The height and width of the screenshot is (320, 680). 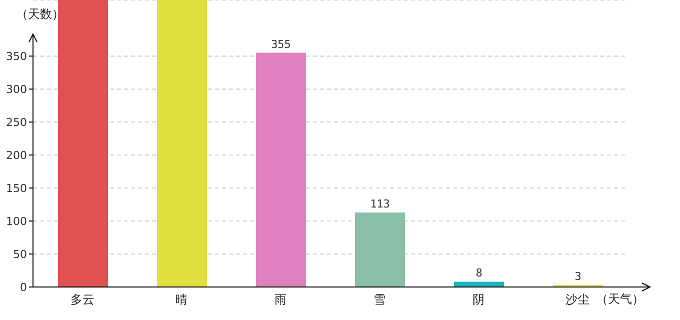 I want to click on x-tick-label: 阴, so click(x=478, y=299).